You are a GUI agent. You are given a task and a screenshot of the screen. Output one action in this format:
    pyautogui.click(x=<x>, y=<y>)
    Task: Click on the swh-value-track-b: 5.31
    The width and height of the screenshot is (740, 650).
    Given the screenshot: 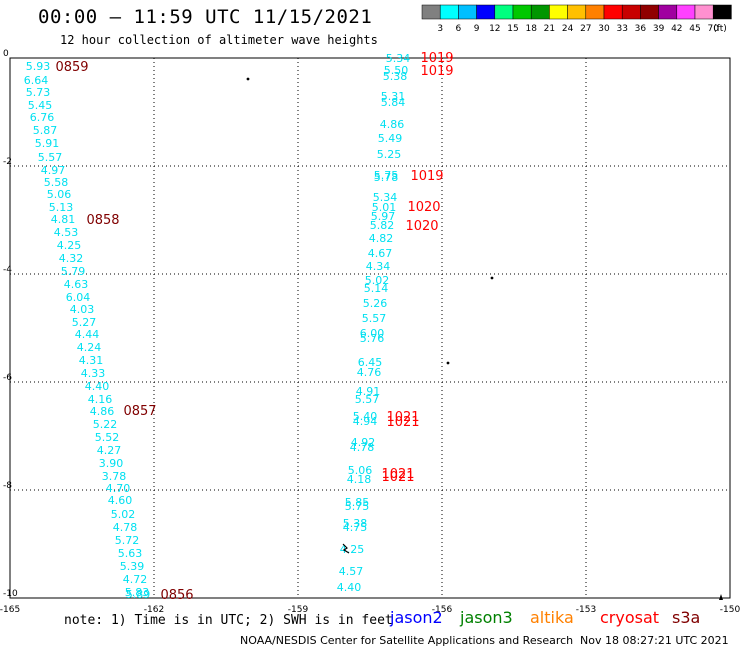 What is the action you would take?
    pyautogui.click(x=393, y=96)
    